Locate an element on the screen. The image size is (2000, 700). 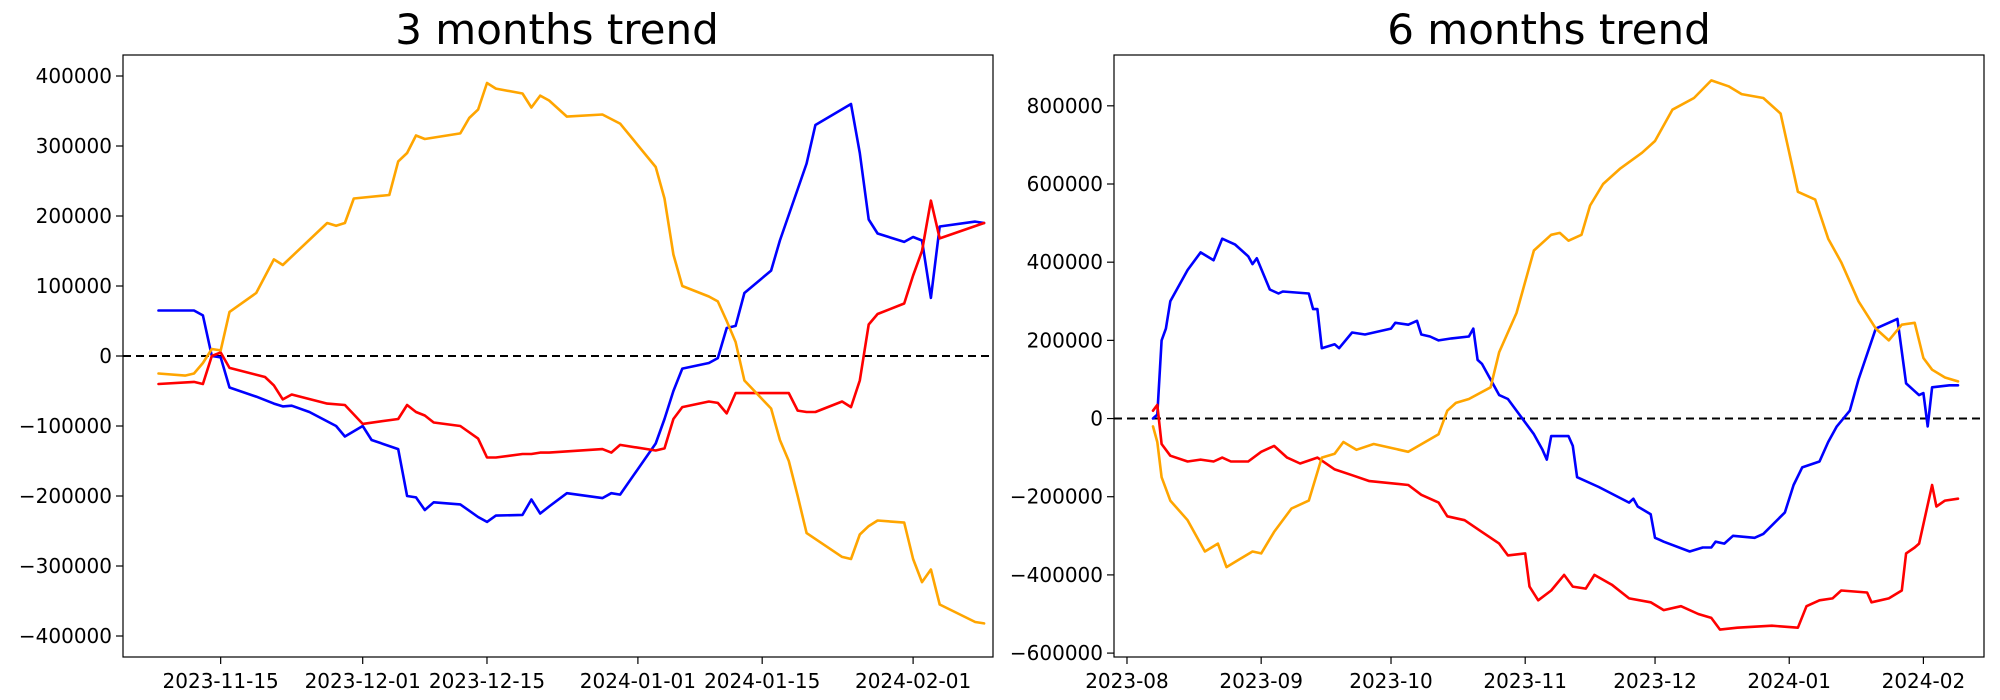
x-tick-label: 2024-01-15 is located at coordinates (762, 681).